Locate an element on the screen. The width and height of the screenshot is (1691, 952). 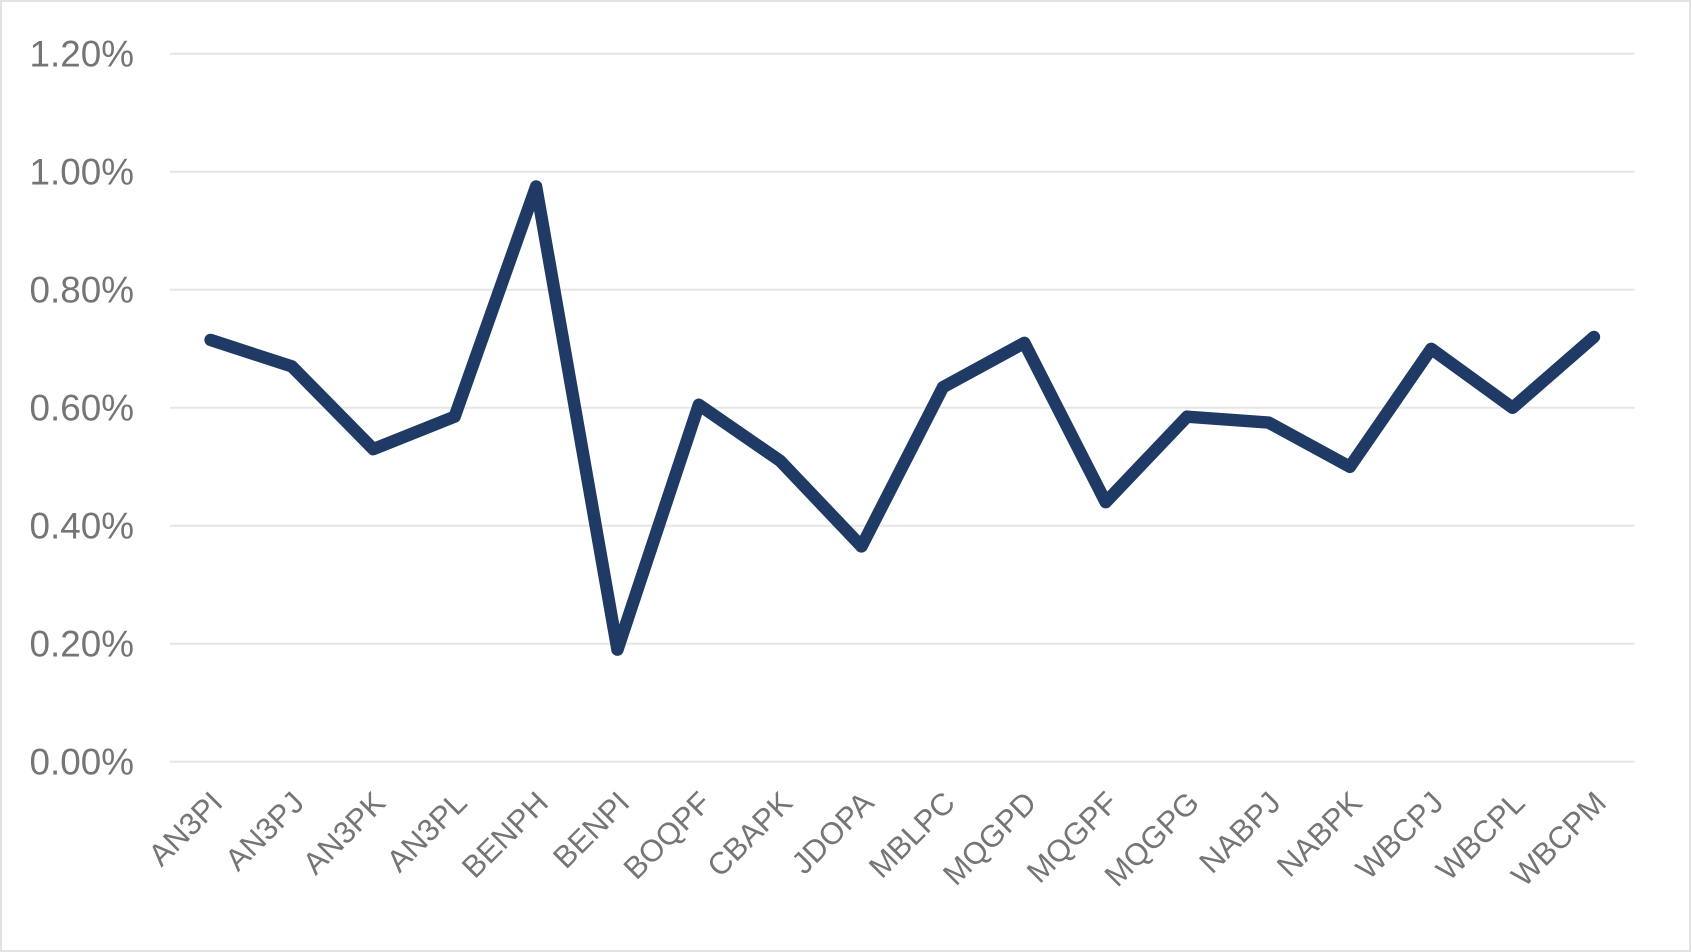
x-axis-tick-label: NABPJ is located at coordinates (1239, 832).